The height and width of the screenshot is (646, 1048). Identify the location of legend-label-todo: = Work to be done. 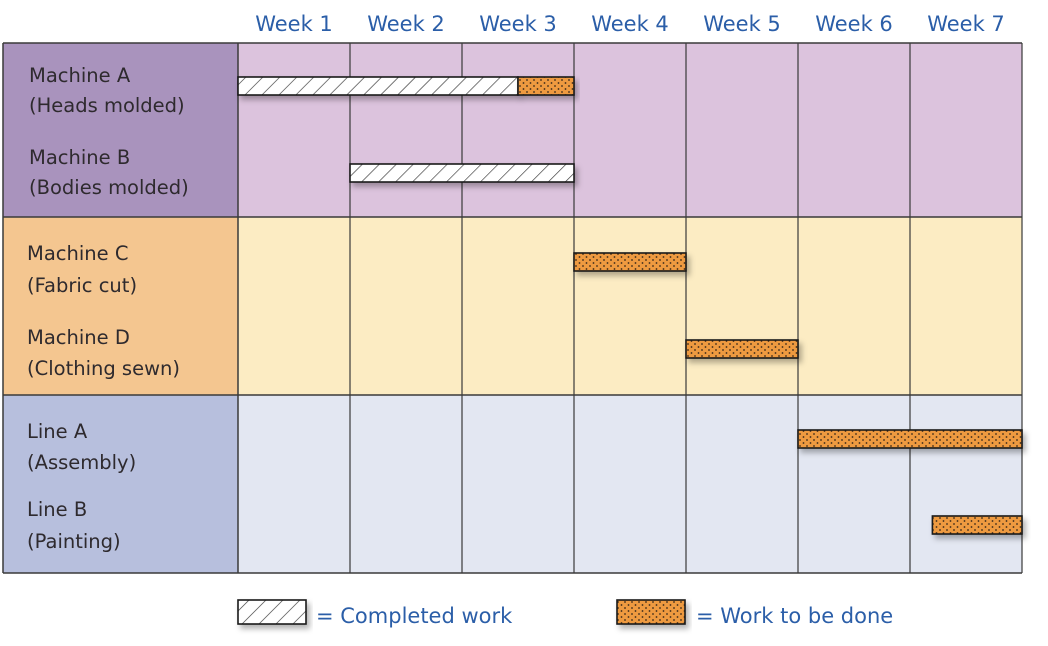
(794, 616).